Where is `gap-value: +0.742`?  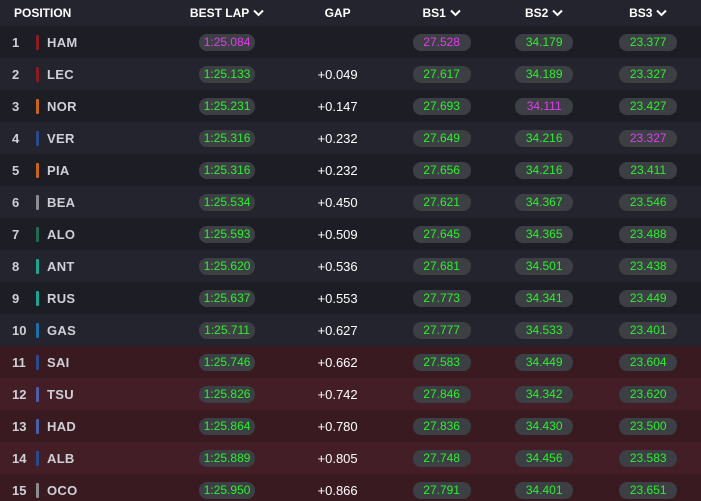
gap-value: +0.742 is located at coordinates (337, 394).